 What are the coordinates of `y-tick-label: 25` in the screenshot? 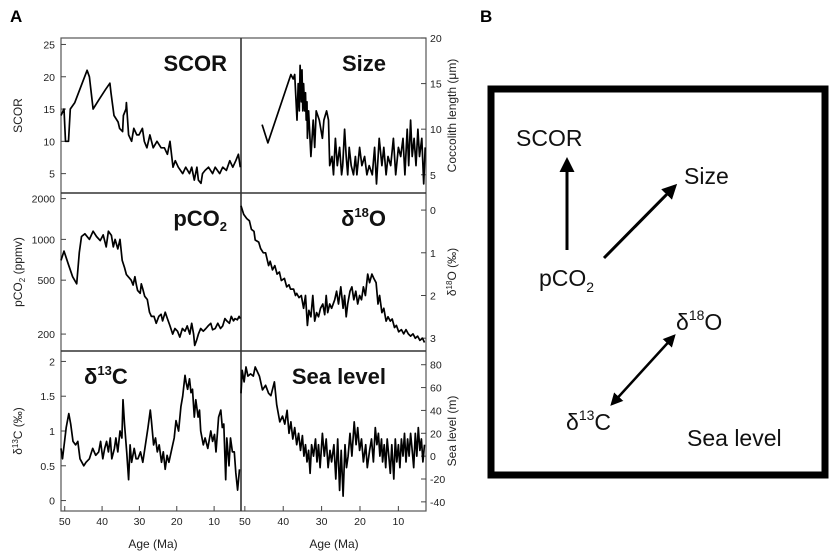 It's located at (49, 45).